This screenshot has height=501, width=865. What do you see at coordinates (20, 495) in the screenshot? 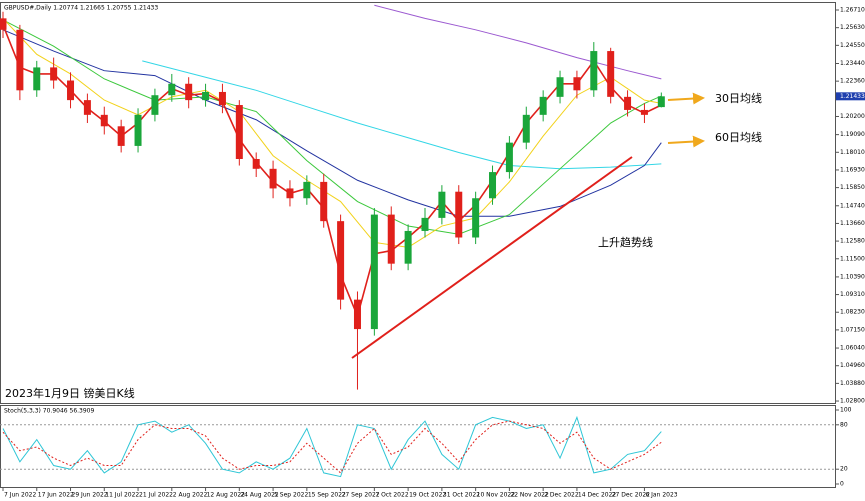
I see `x-tick-label: 7 Jun 2022` at bounding box center [20, 495].